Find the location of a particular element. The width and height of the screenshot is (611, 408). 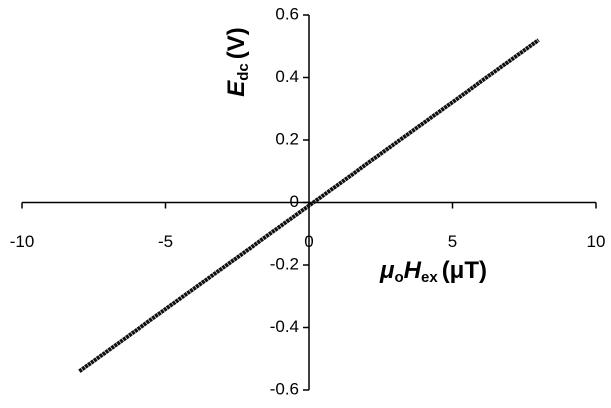

y-tick-label: 0.4 is located at coordinates (287, 76).